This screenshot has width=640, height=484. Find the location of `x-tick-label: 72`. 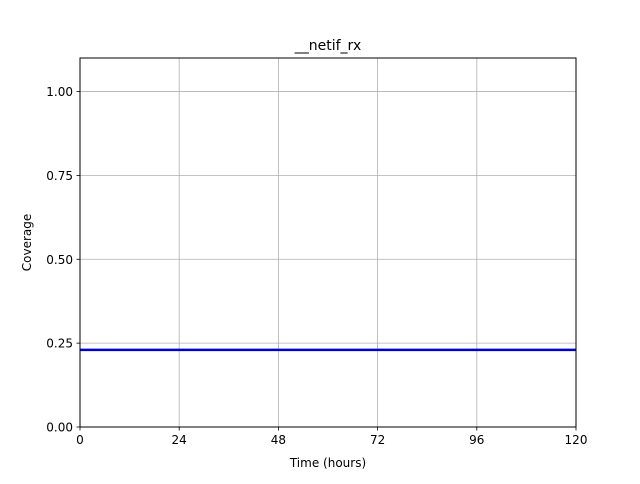

x-tick-label: 72 is located at coordinates (377, 440).